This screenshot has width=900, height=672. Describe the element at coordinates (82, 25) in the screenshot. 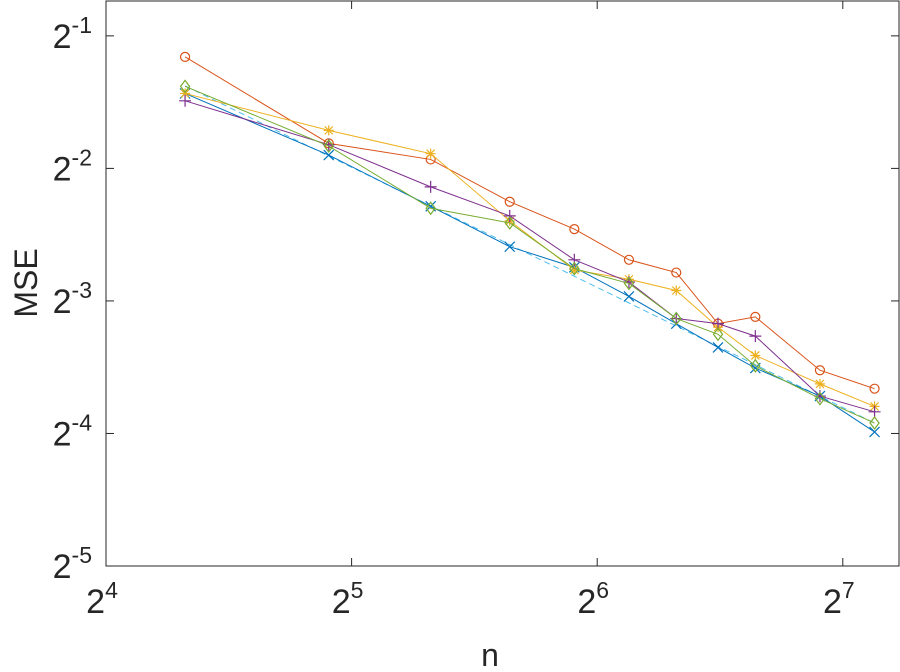

I see `y-tick-label-exponent: -1` at that location.